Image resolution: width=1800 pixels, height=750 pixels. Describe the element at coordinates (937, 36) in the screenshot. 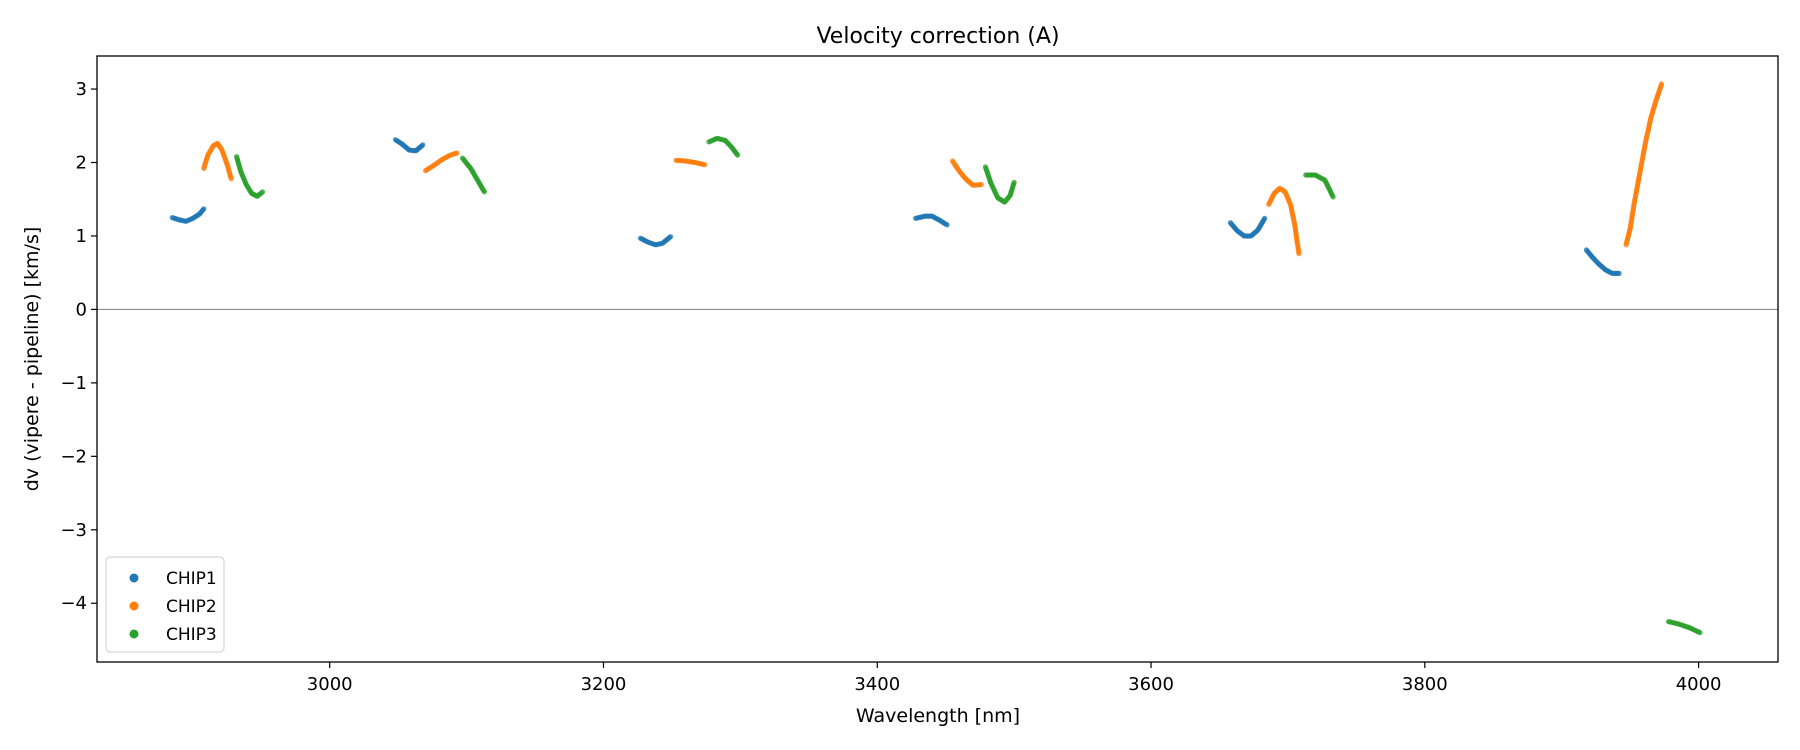

I see `chart-title: Velocity correction (A)` at that location.